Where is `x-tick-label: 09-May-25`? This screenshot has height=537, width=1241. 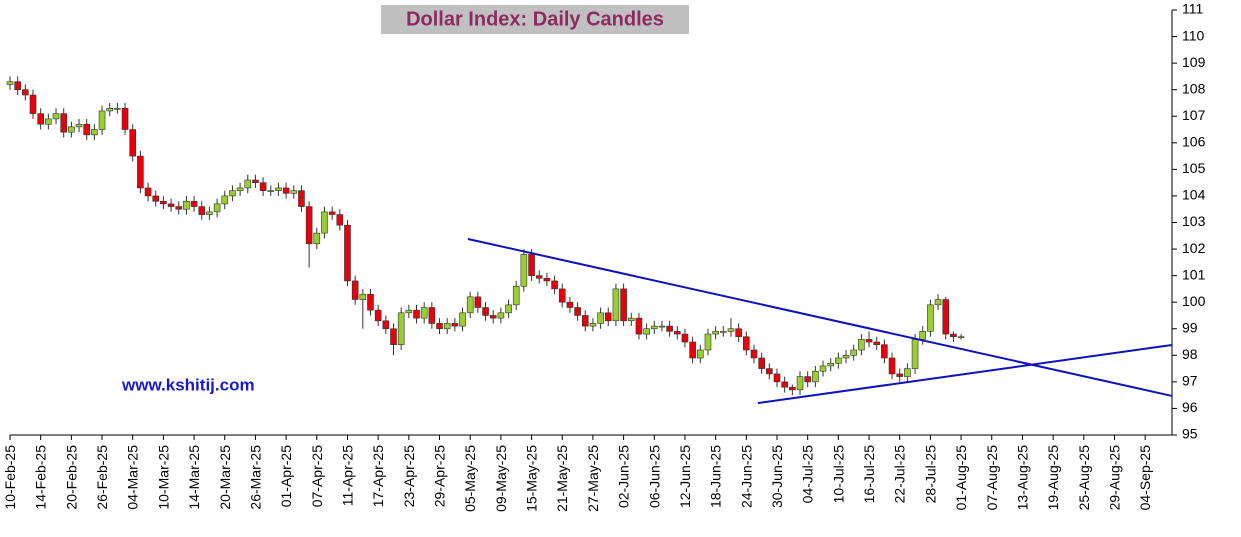 x-tick-label: 09-May-25 is located at coordinates (501, 478).